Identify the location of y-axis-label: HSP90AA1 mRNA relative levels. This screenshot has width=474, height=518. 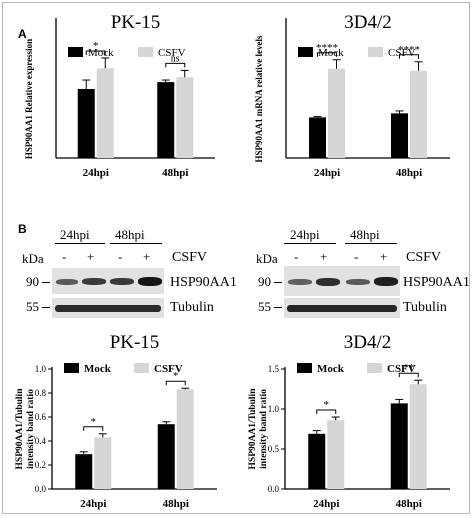
(259, 99).